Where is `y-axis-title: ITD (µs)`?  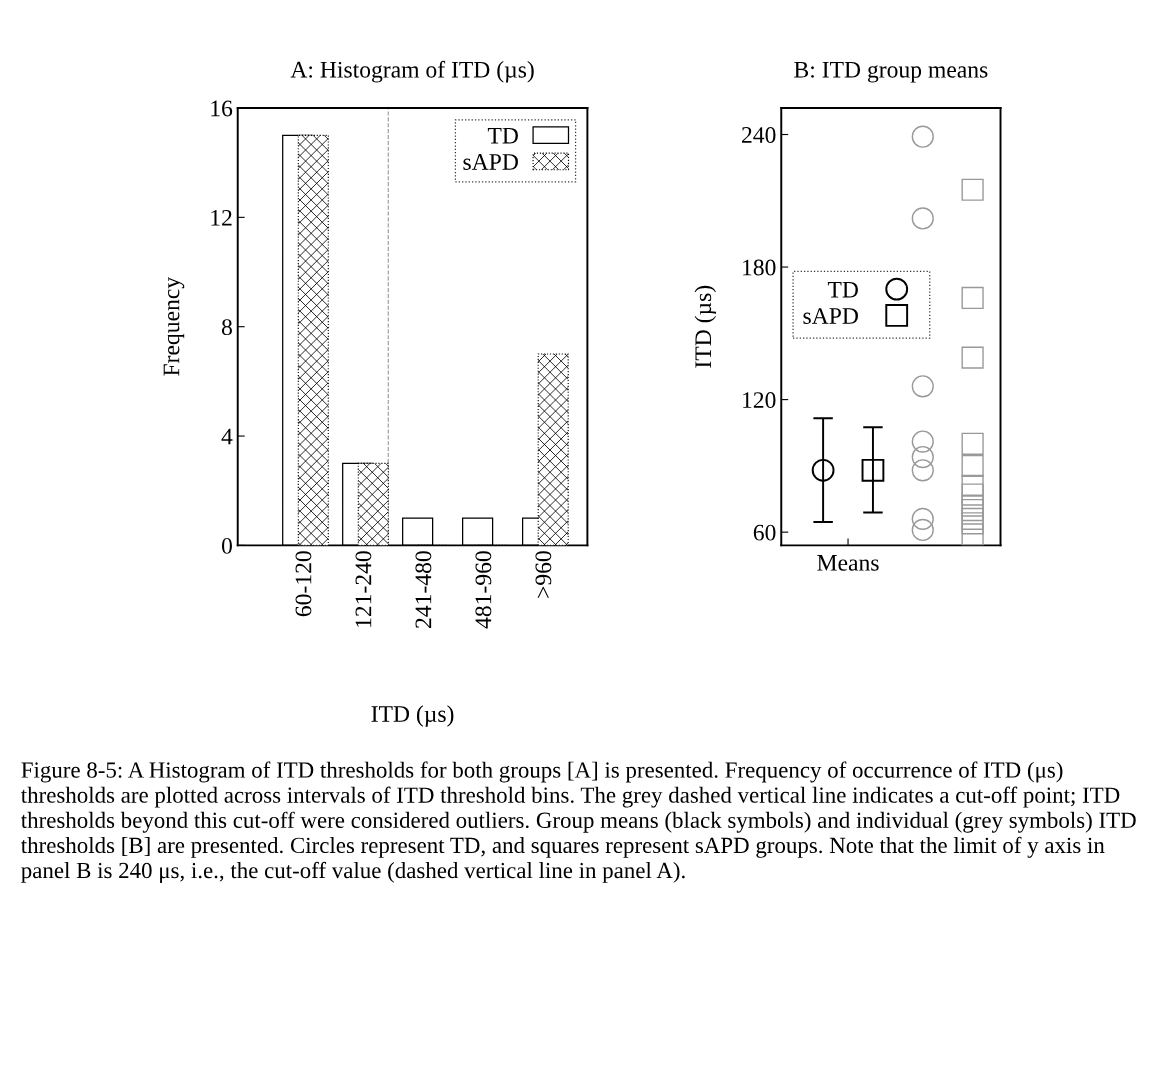 y-axis-title: ITD (µs) is located at coordinates (705, 326).